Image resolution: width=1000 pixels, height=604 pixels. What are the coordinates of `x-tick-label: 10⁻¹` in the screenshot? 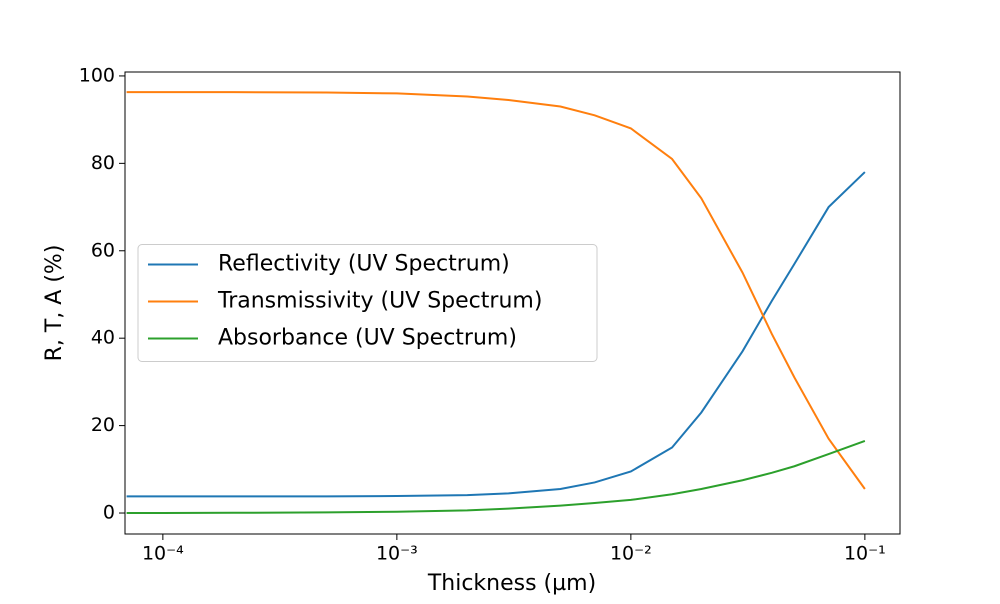 It's located at (865, 554).